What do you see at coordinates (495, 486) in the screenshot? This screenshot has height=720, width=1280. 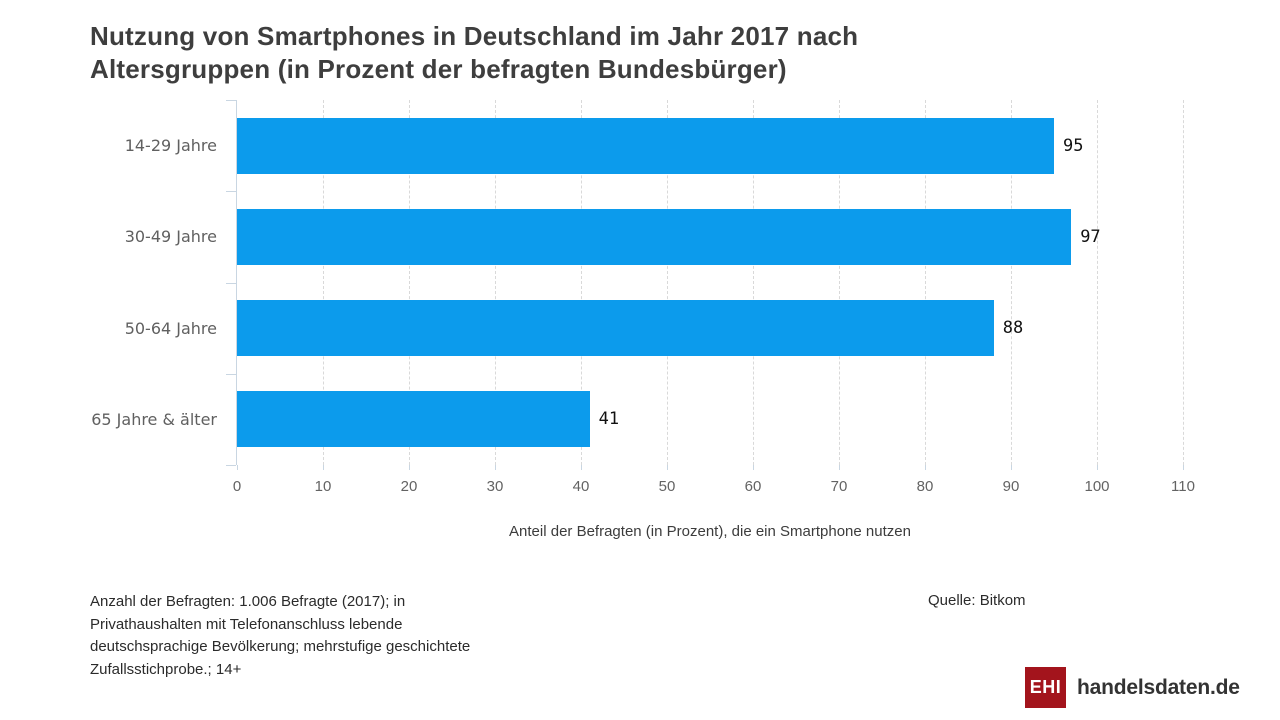 I see `x-tick-label: 30` at bounding box center [495, 486].